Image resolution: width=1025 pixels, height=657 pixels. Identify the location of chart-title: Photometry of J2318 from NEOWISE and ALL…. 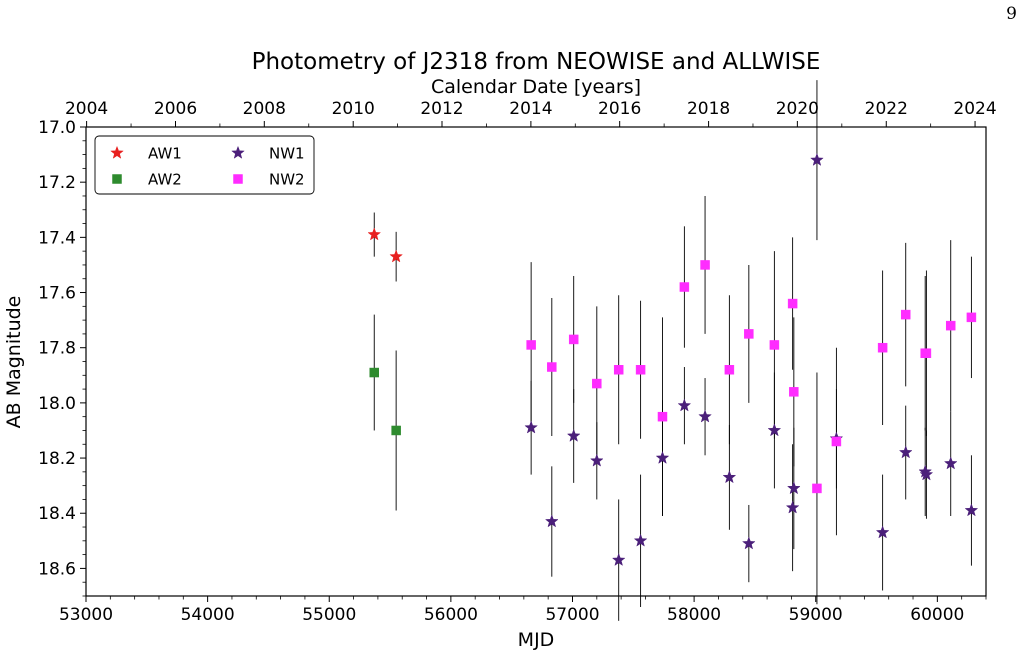
(536, 62).